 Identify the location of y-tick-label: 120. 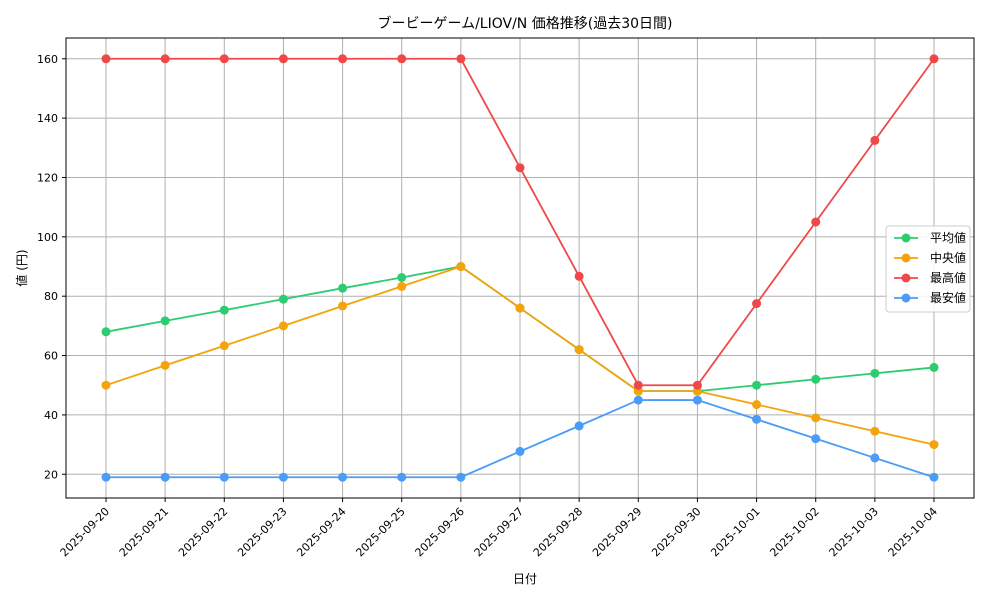
(47, 177).